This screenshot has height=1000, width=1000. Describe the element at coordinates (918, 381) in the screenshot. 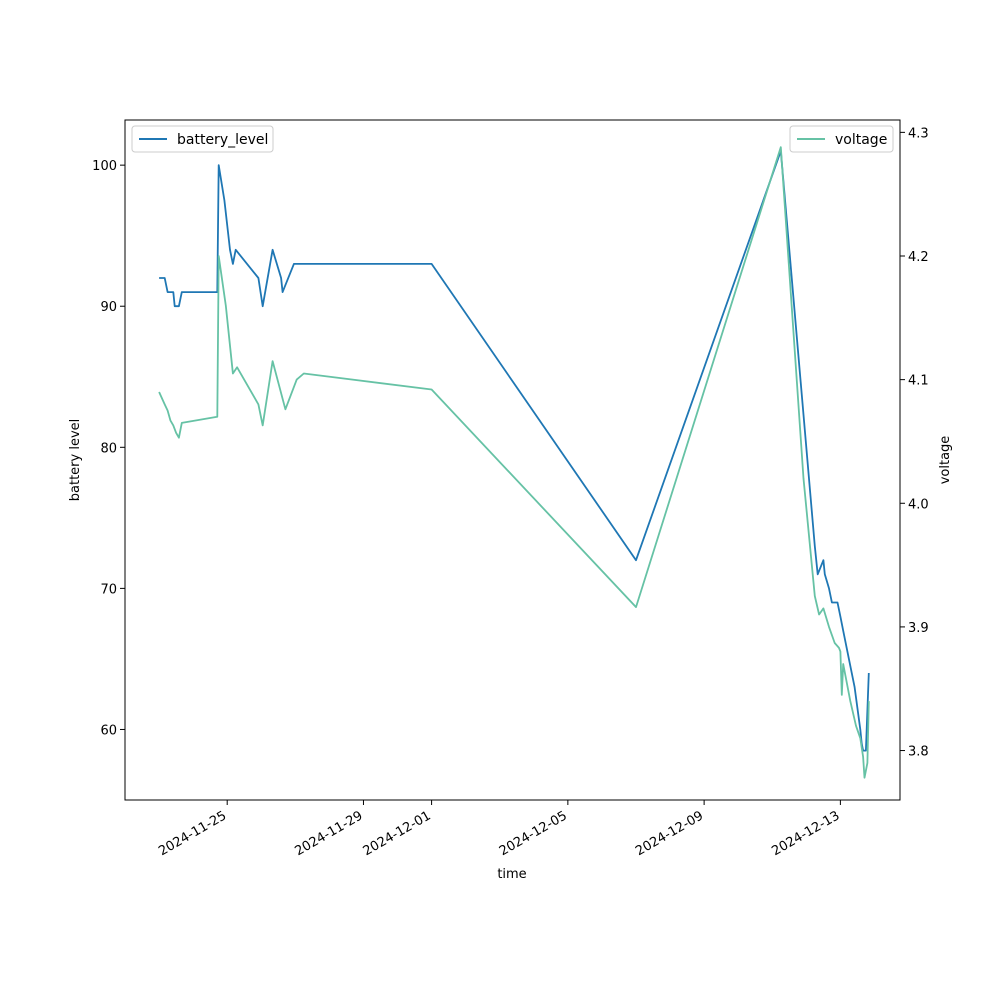

I see `y2-tick-label: 4.1` at that location.